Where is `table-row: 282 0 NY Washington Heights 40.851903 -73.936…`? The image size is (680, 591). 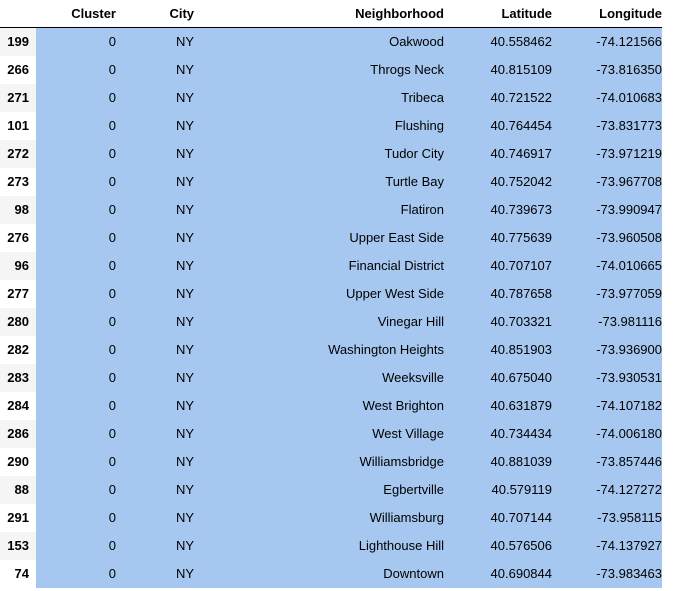
table-row: 282 0 NY Washington Heights 40.851903 -73.936… is located at coordinates (331, 350).